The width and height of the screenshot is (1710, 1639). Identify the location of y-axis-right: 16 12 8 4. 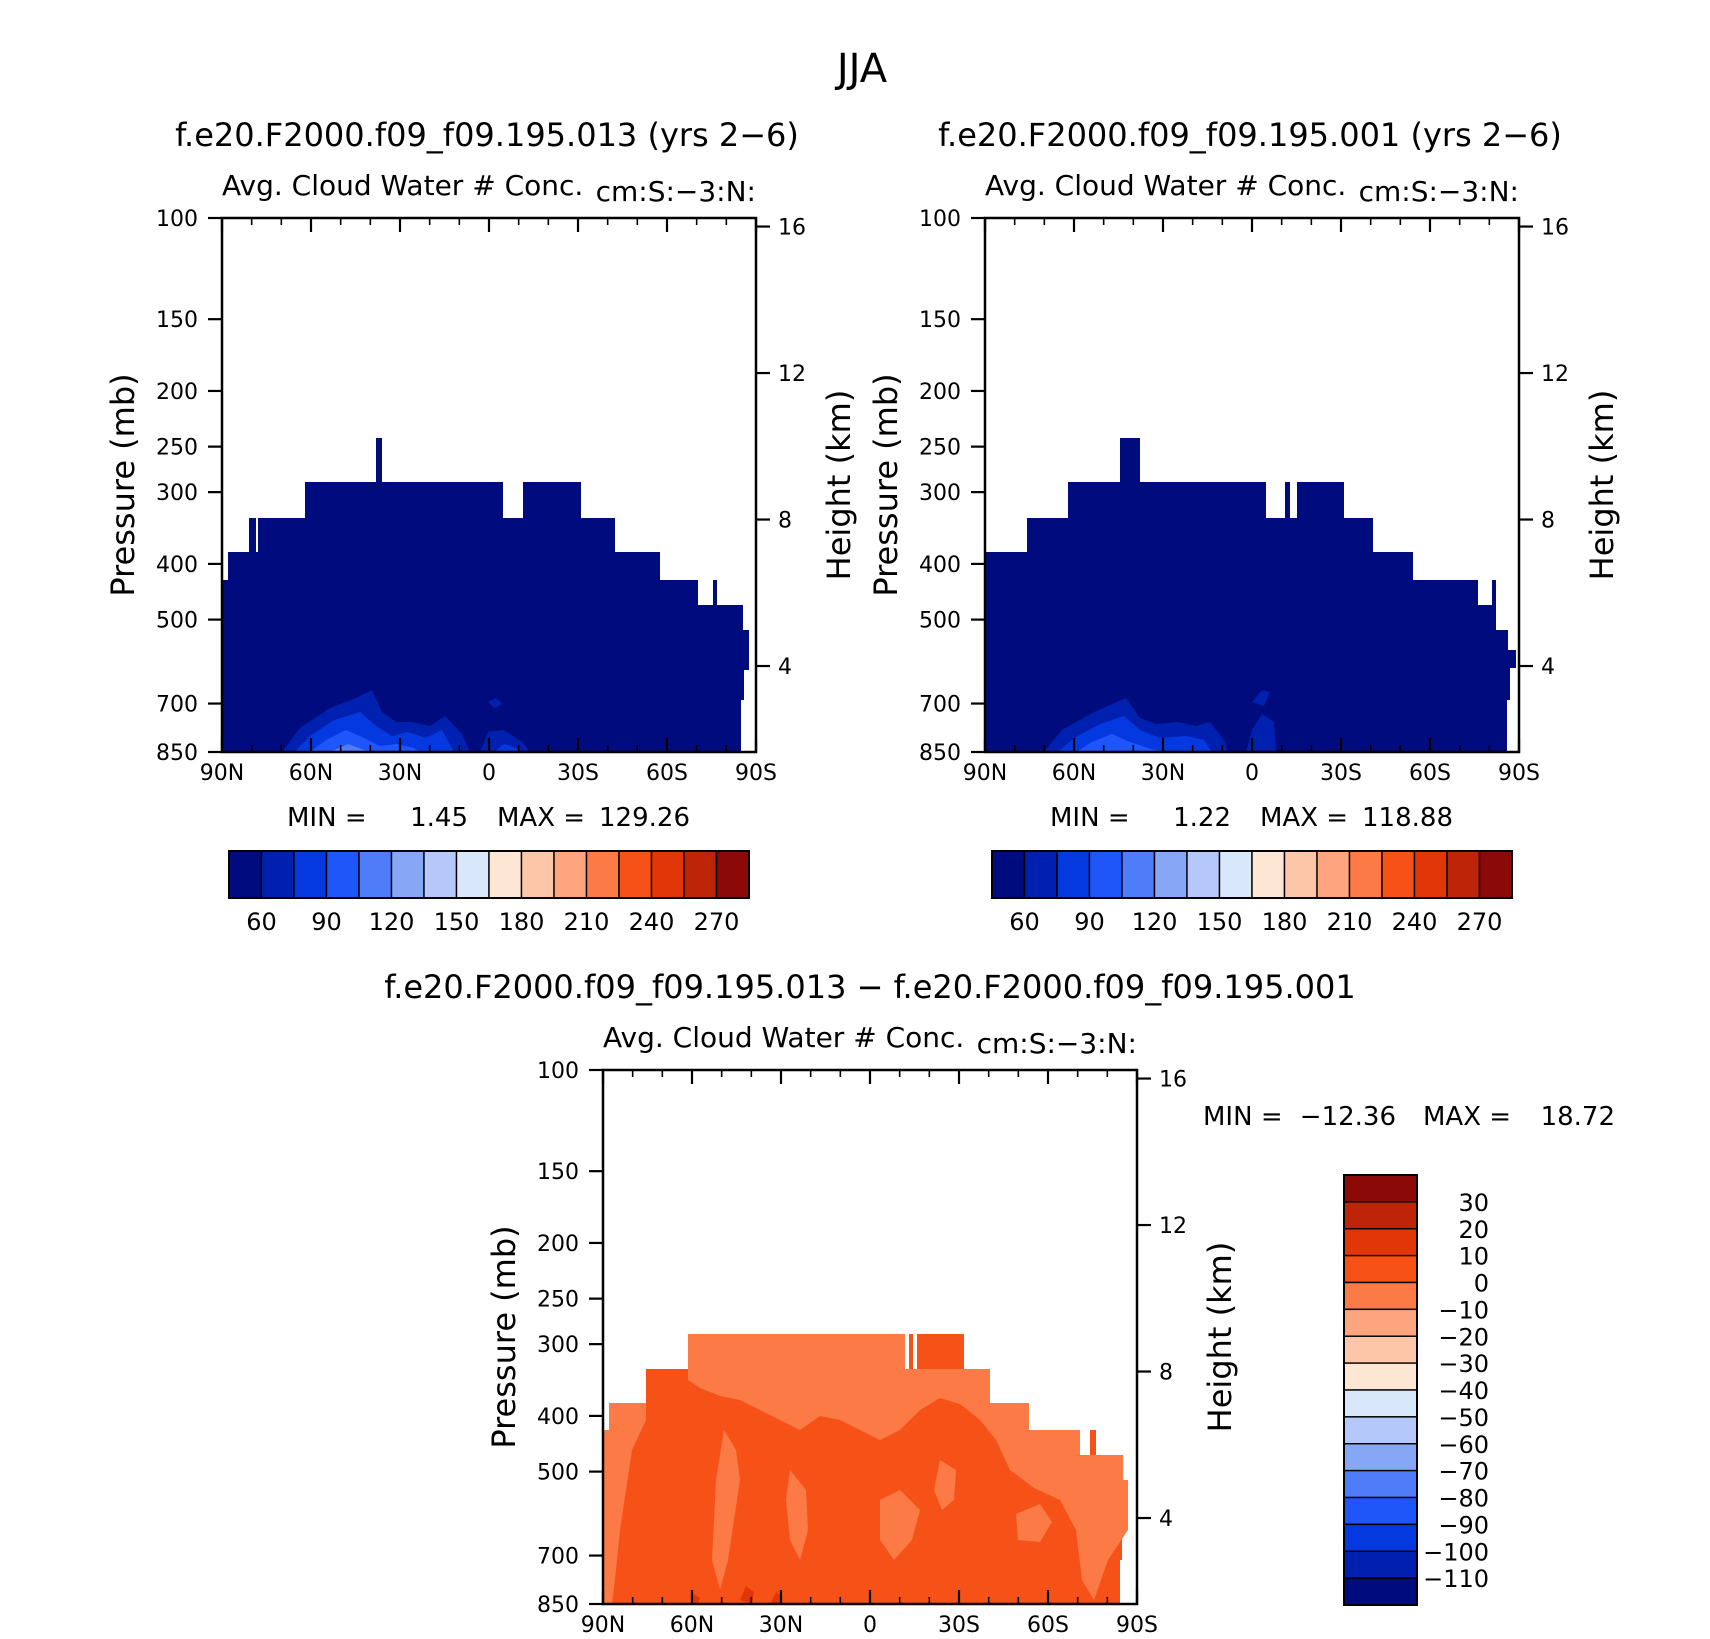
(781, 448).